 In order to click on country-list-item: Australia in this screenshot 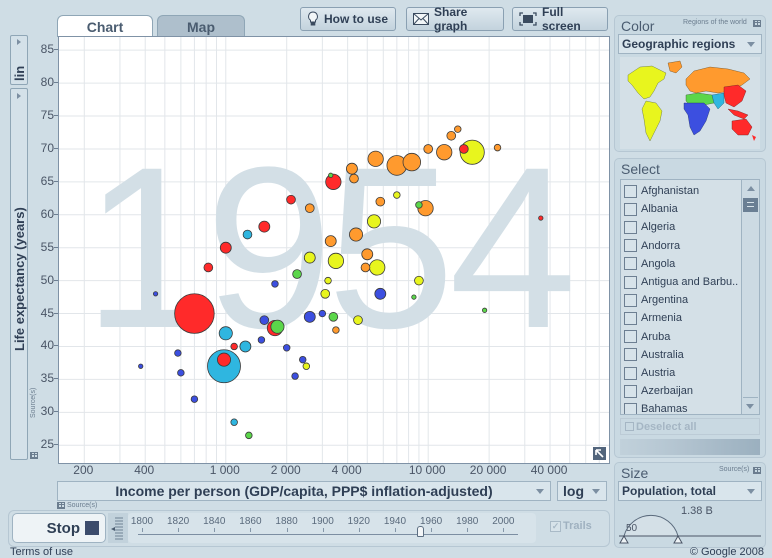, I will do `click(680, 355)`.